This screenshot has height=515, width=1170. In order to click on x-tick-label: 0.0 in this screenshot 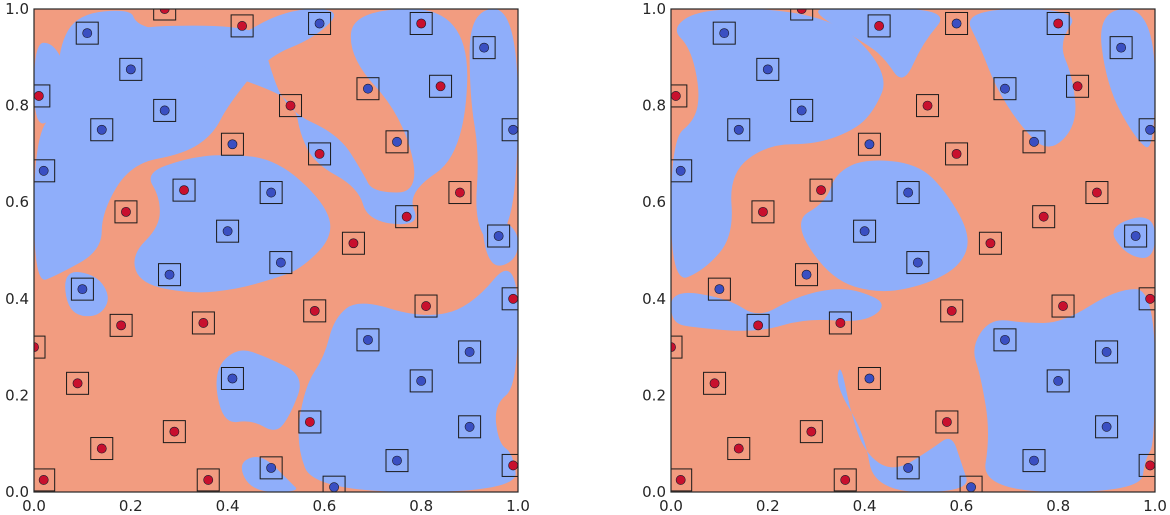, I will do `click(34, 506)`.